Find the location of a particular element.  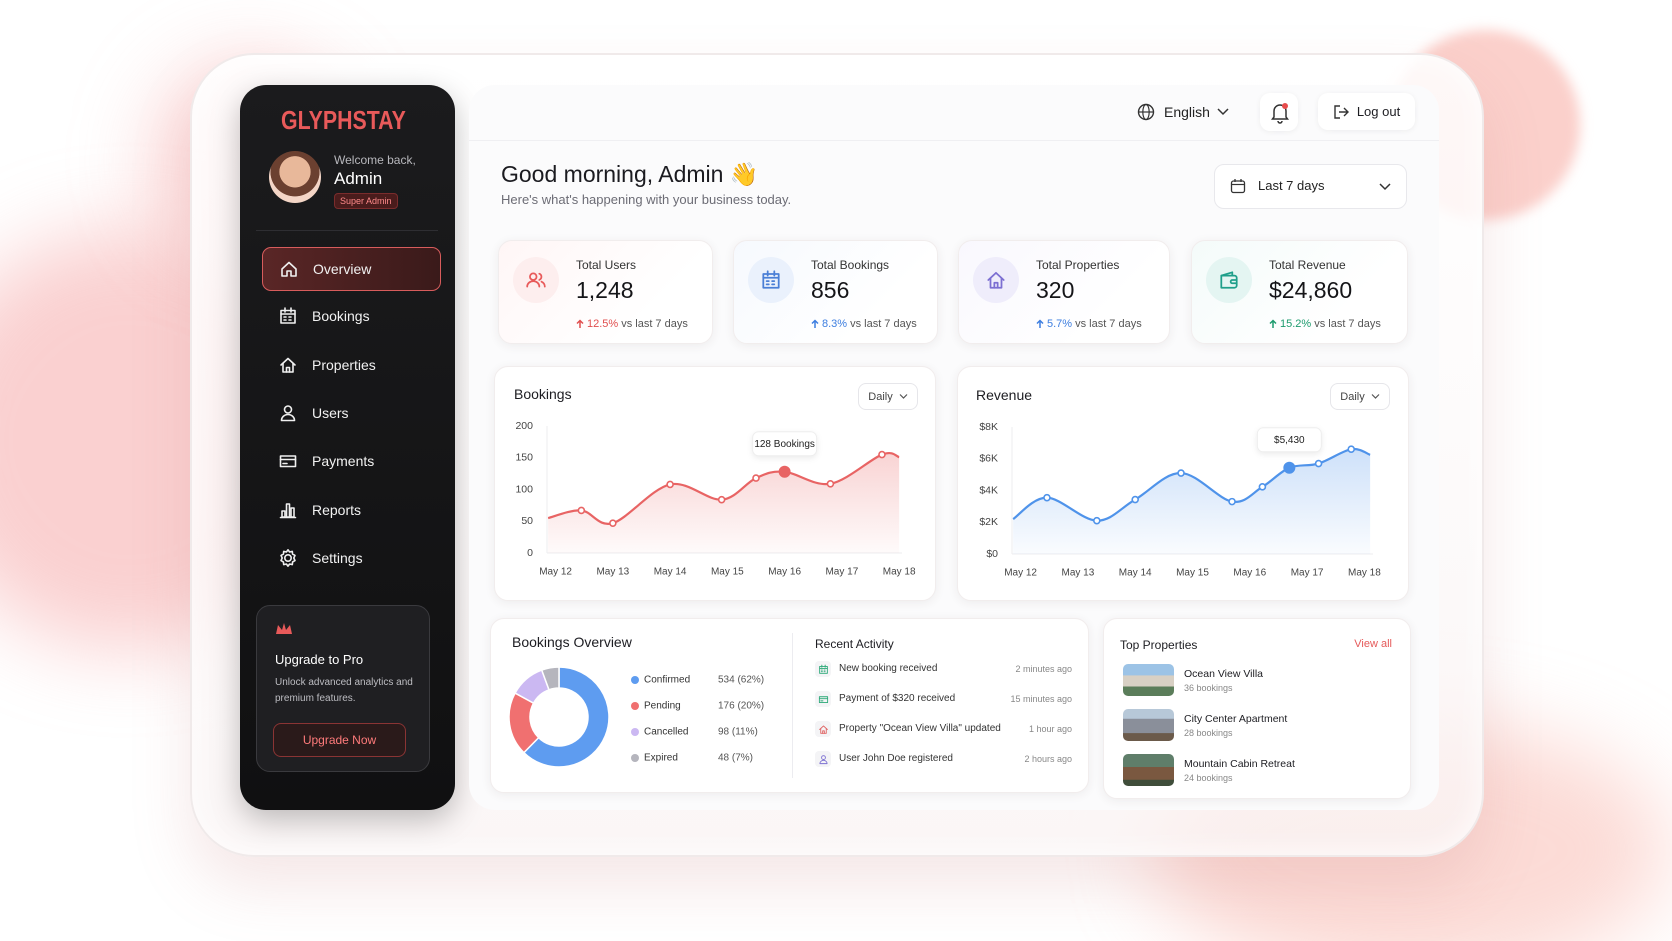

activity-text: New booking received is located at coordinates (888, 668).